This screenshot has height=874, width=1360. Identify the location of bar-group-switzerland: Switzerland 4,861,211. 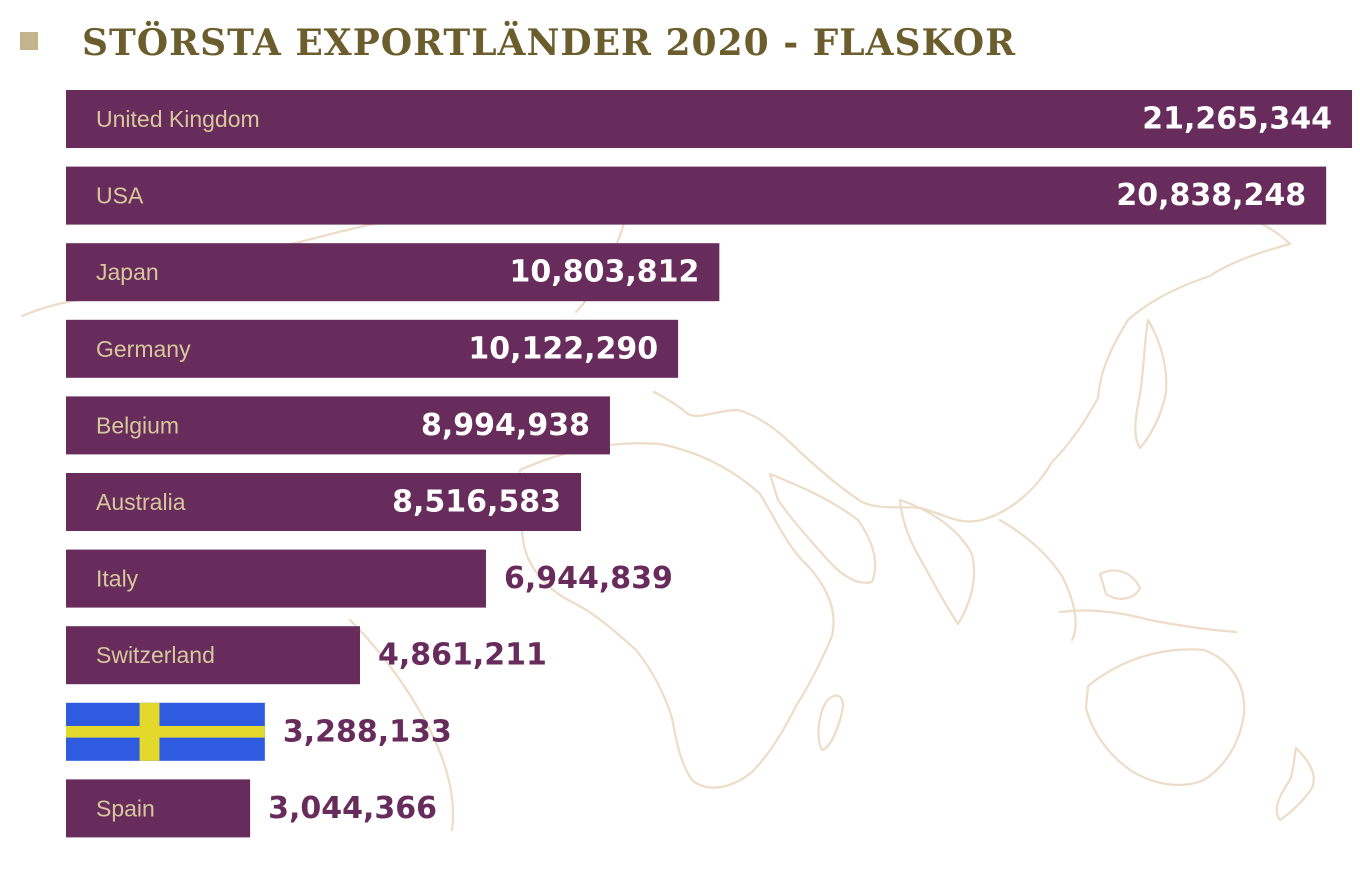
(306, 655).